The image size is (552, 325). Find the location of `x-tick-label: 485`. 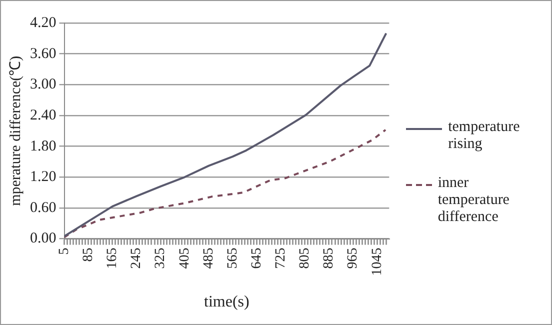

x-tick-label: 485 is located at coordinates (208, 258).